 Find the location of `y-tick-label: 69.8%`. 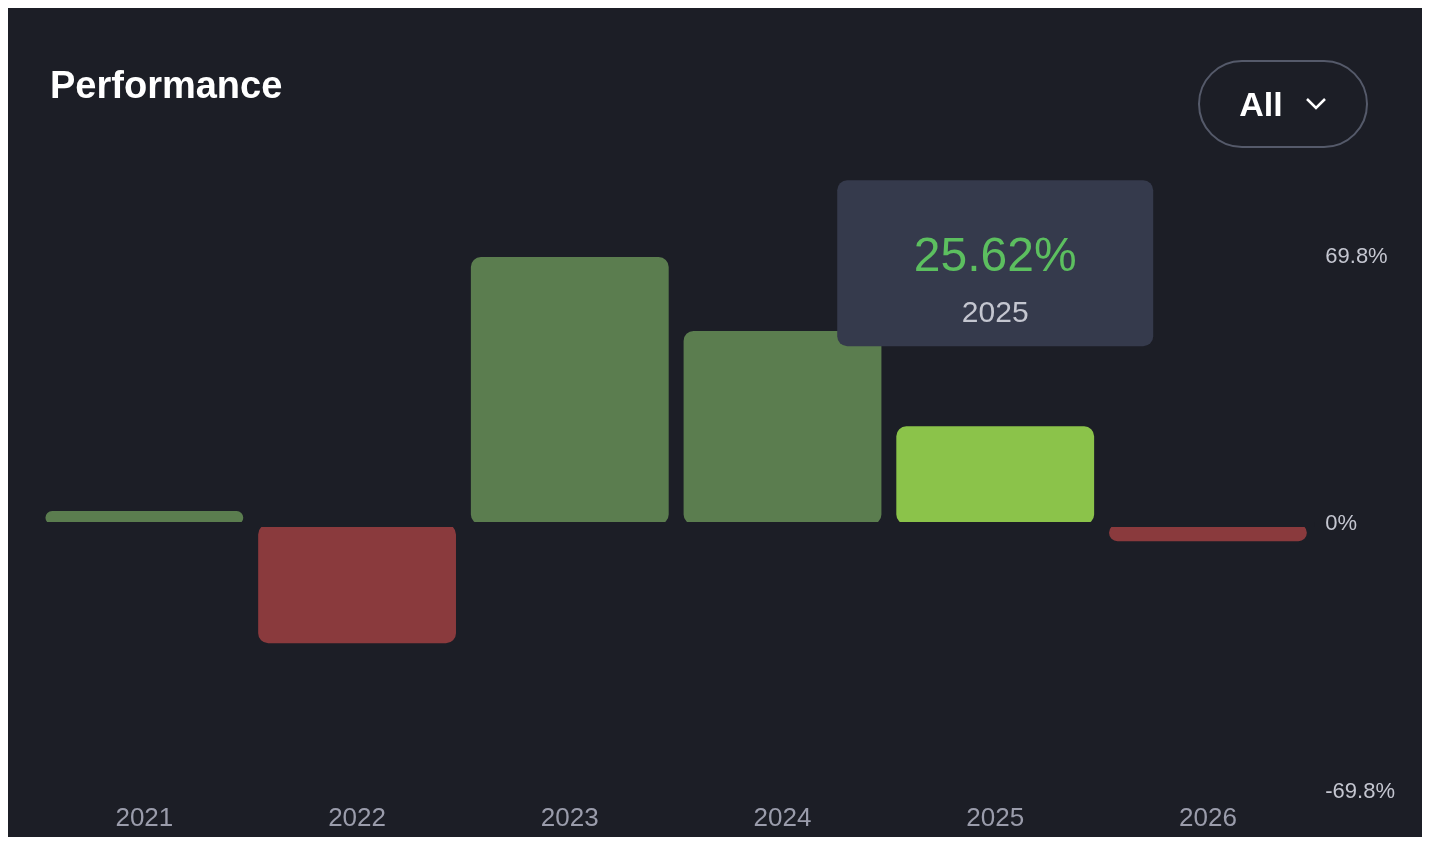

y-tick-label: 69.8% is located at coordinates (1356, 256).